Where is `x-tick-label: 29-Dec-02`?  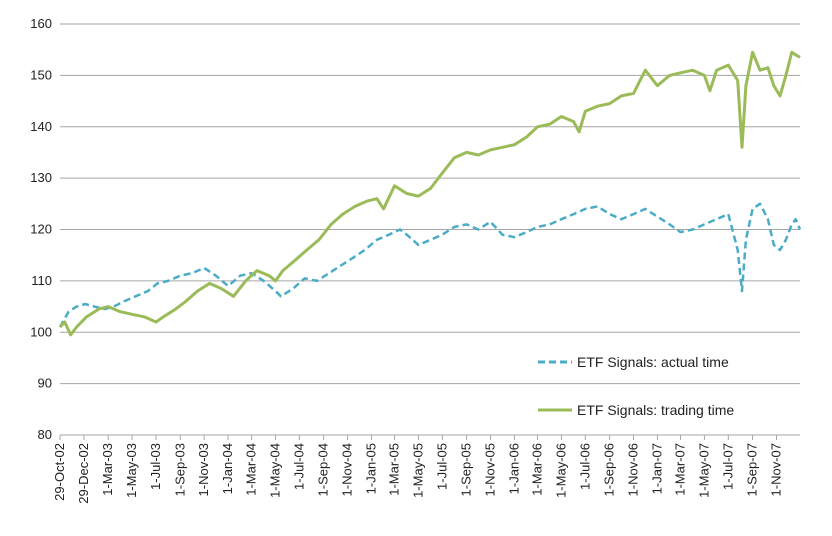 x-tick-label: 29-Dec-02 is located at coordinates (83, 473).